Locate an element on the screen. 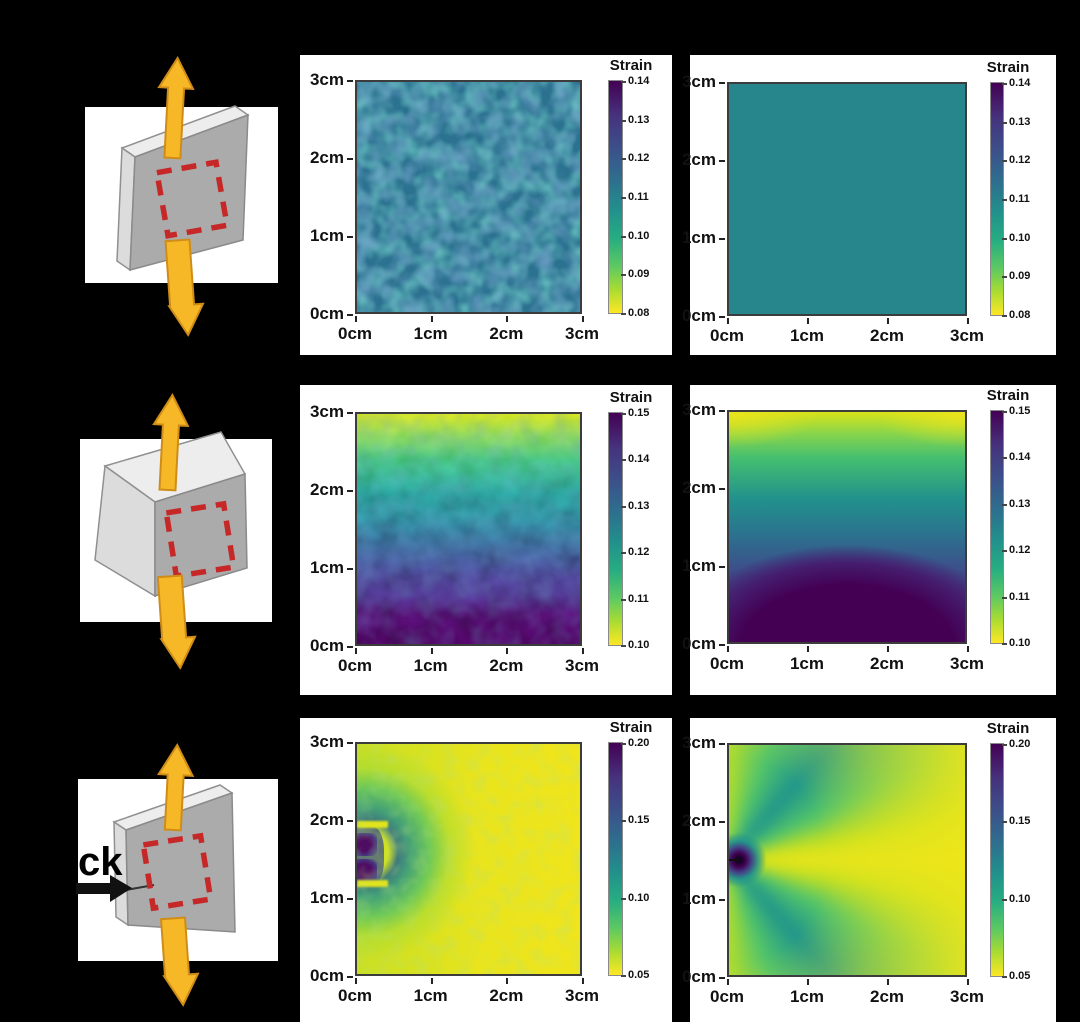 Image resolution: width=1080 pixels, height=1022 pixels. schematic-row1-flat-plate is located at coordinates (181, 196).